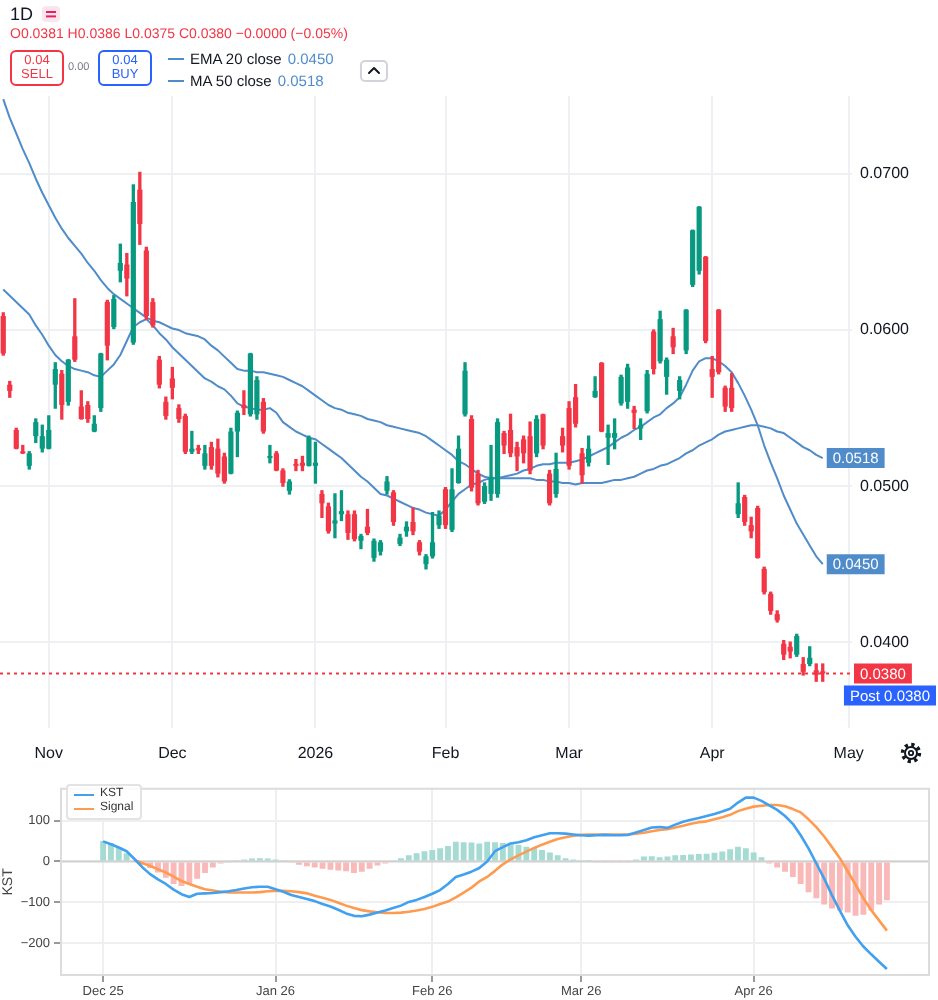 Image resolution: width=938 pixels, height=1000 pixels. I want to click on y-tick-label: 0.0400, so click(885, 641).